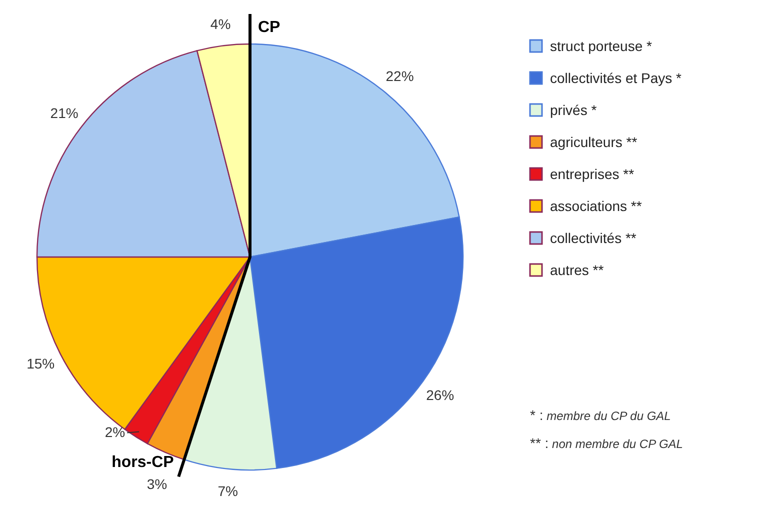 The height and width of the screenshot is (522, 772). Describe the element at coordinates (596, 206) in the screenshot. I see `legend-label: associations **` at that location.